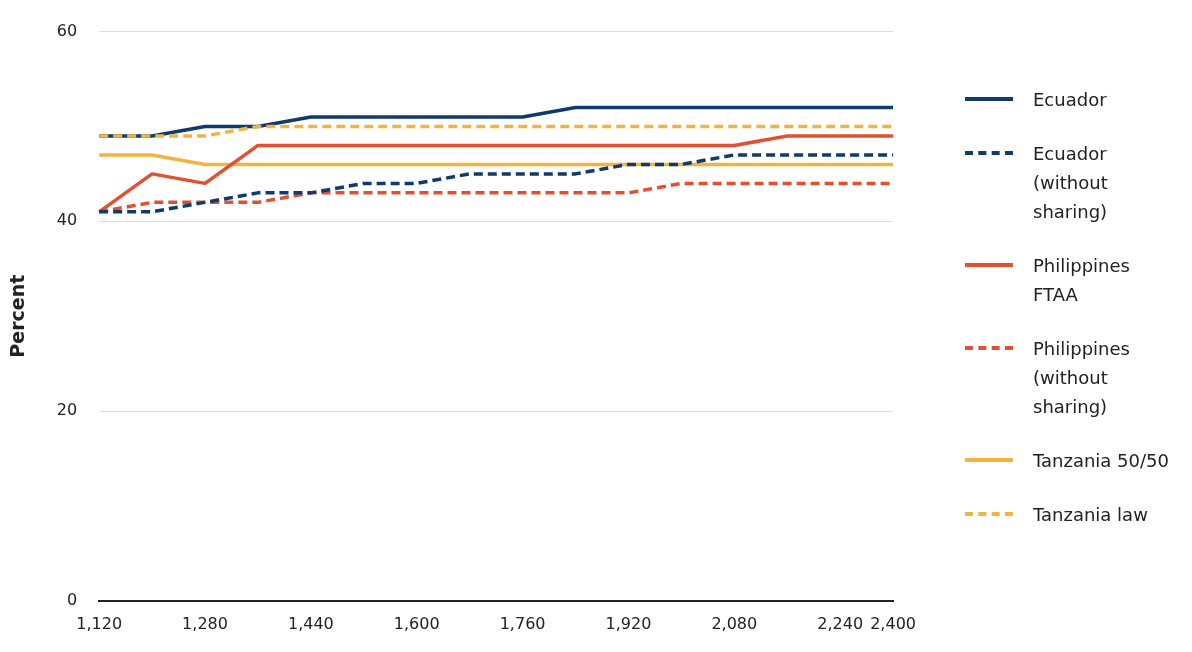  Describe the element at coordinates (1082, 280) in the screenshot. I see `legend-label: Philippines FTAA` at that location.